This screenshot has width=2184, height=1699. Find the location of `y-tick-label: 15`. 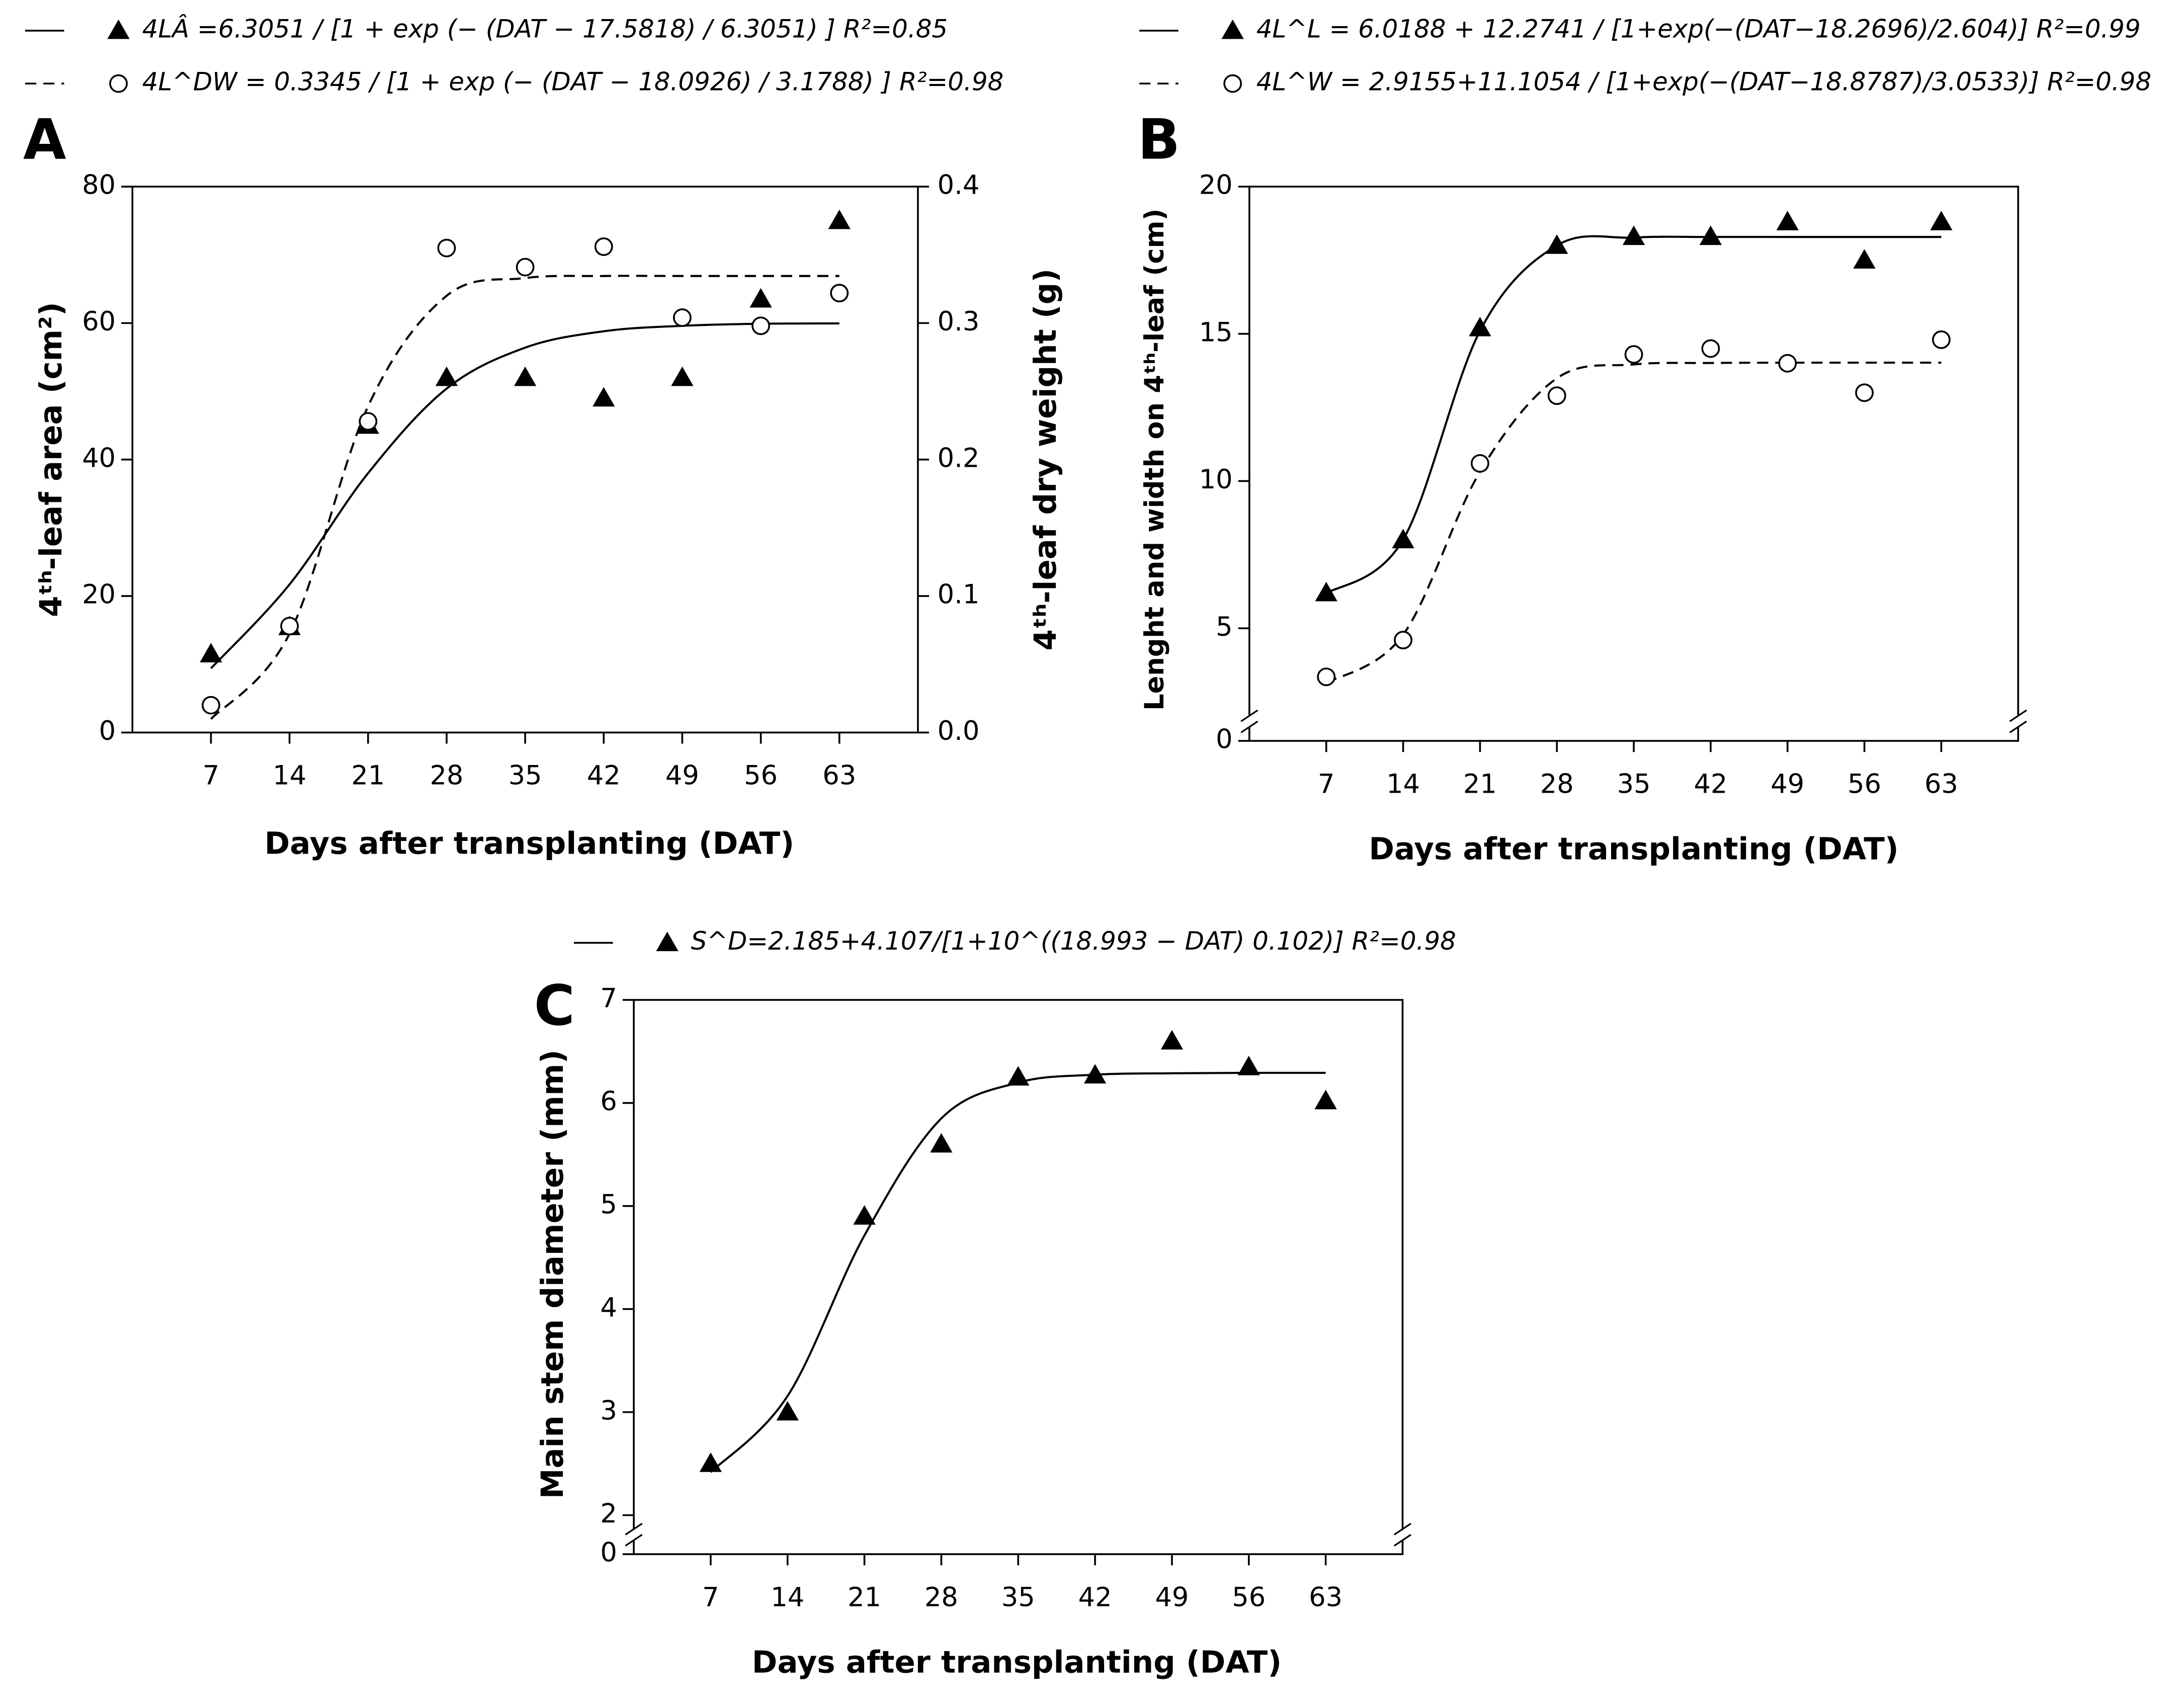

y-tick-label: 15 is located at coordinates (1216, 332).